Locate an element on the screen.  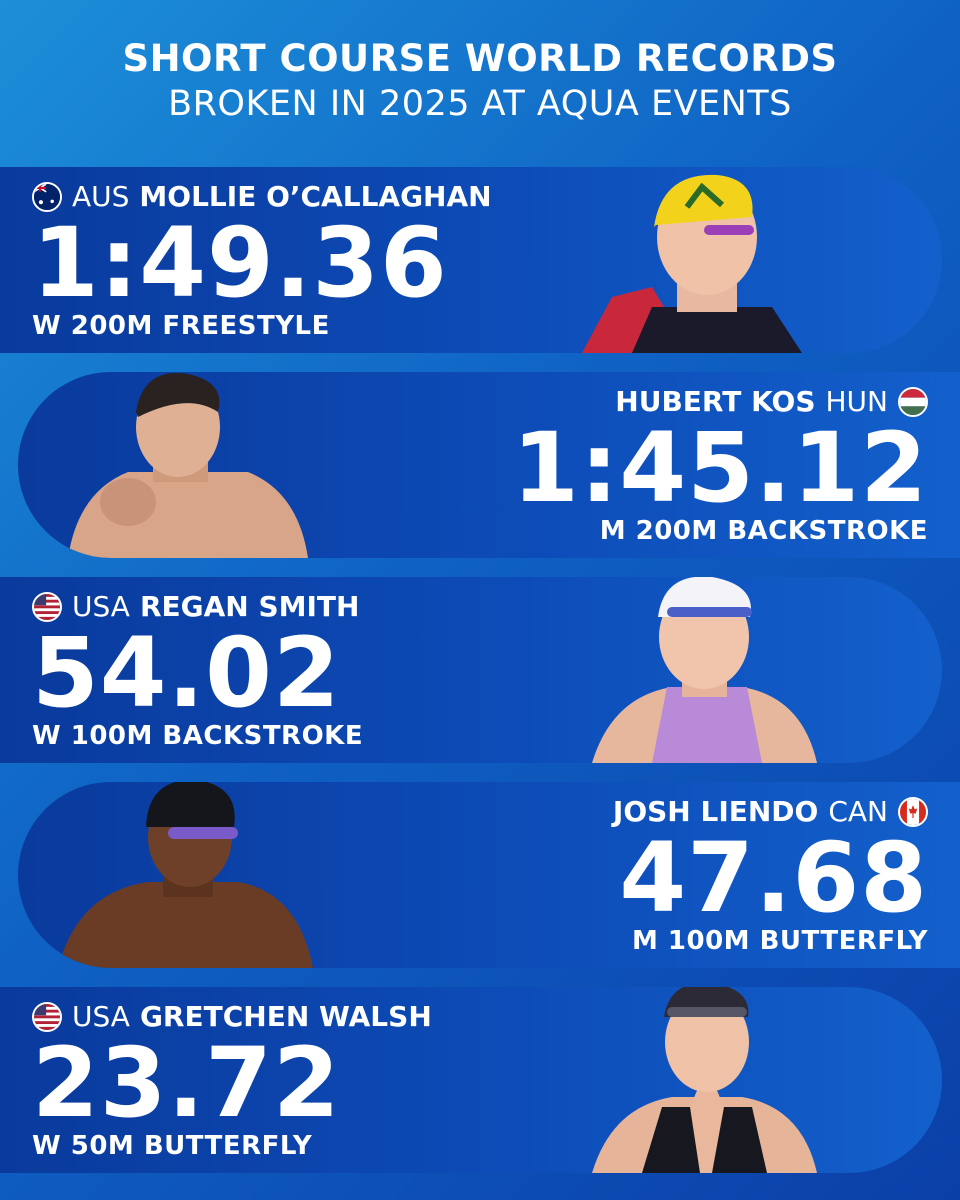
event-name: M 200M BACKSTROKE is located at coordinates (763, 531).